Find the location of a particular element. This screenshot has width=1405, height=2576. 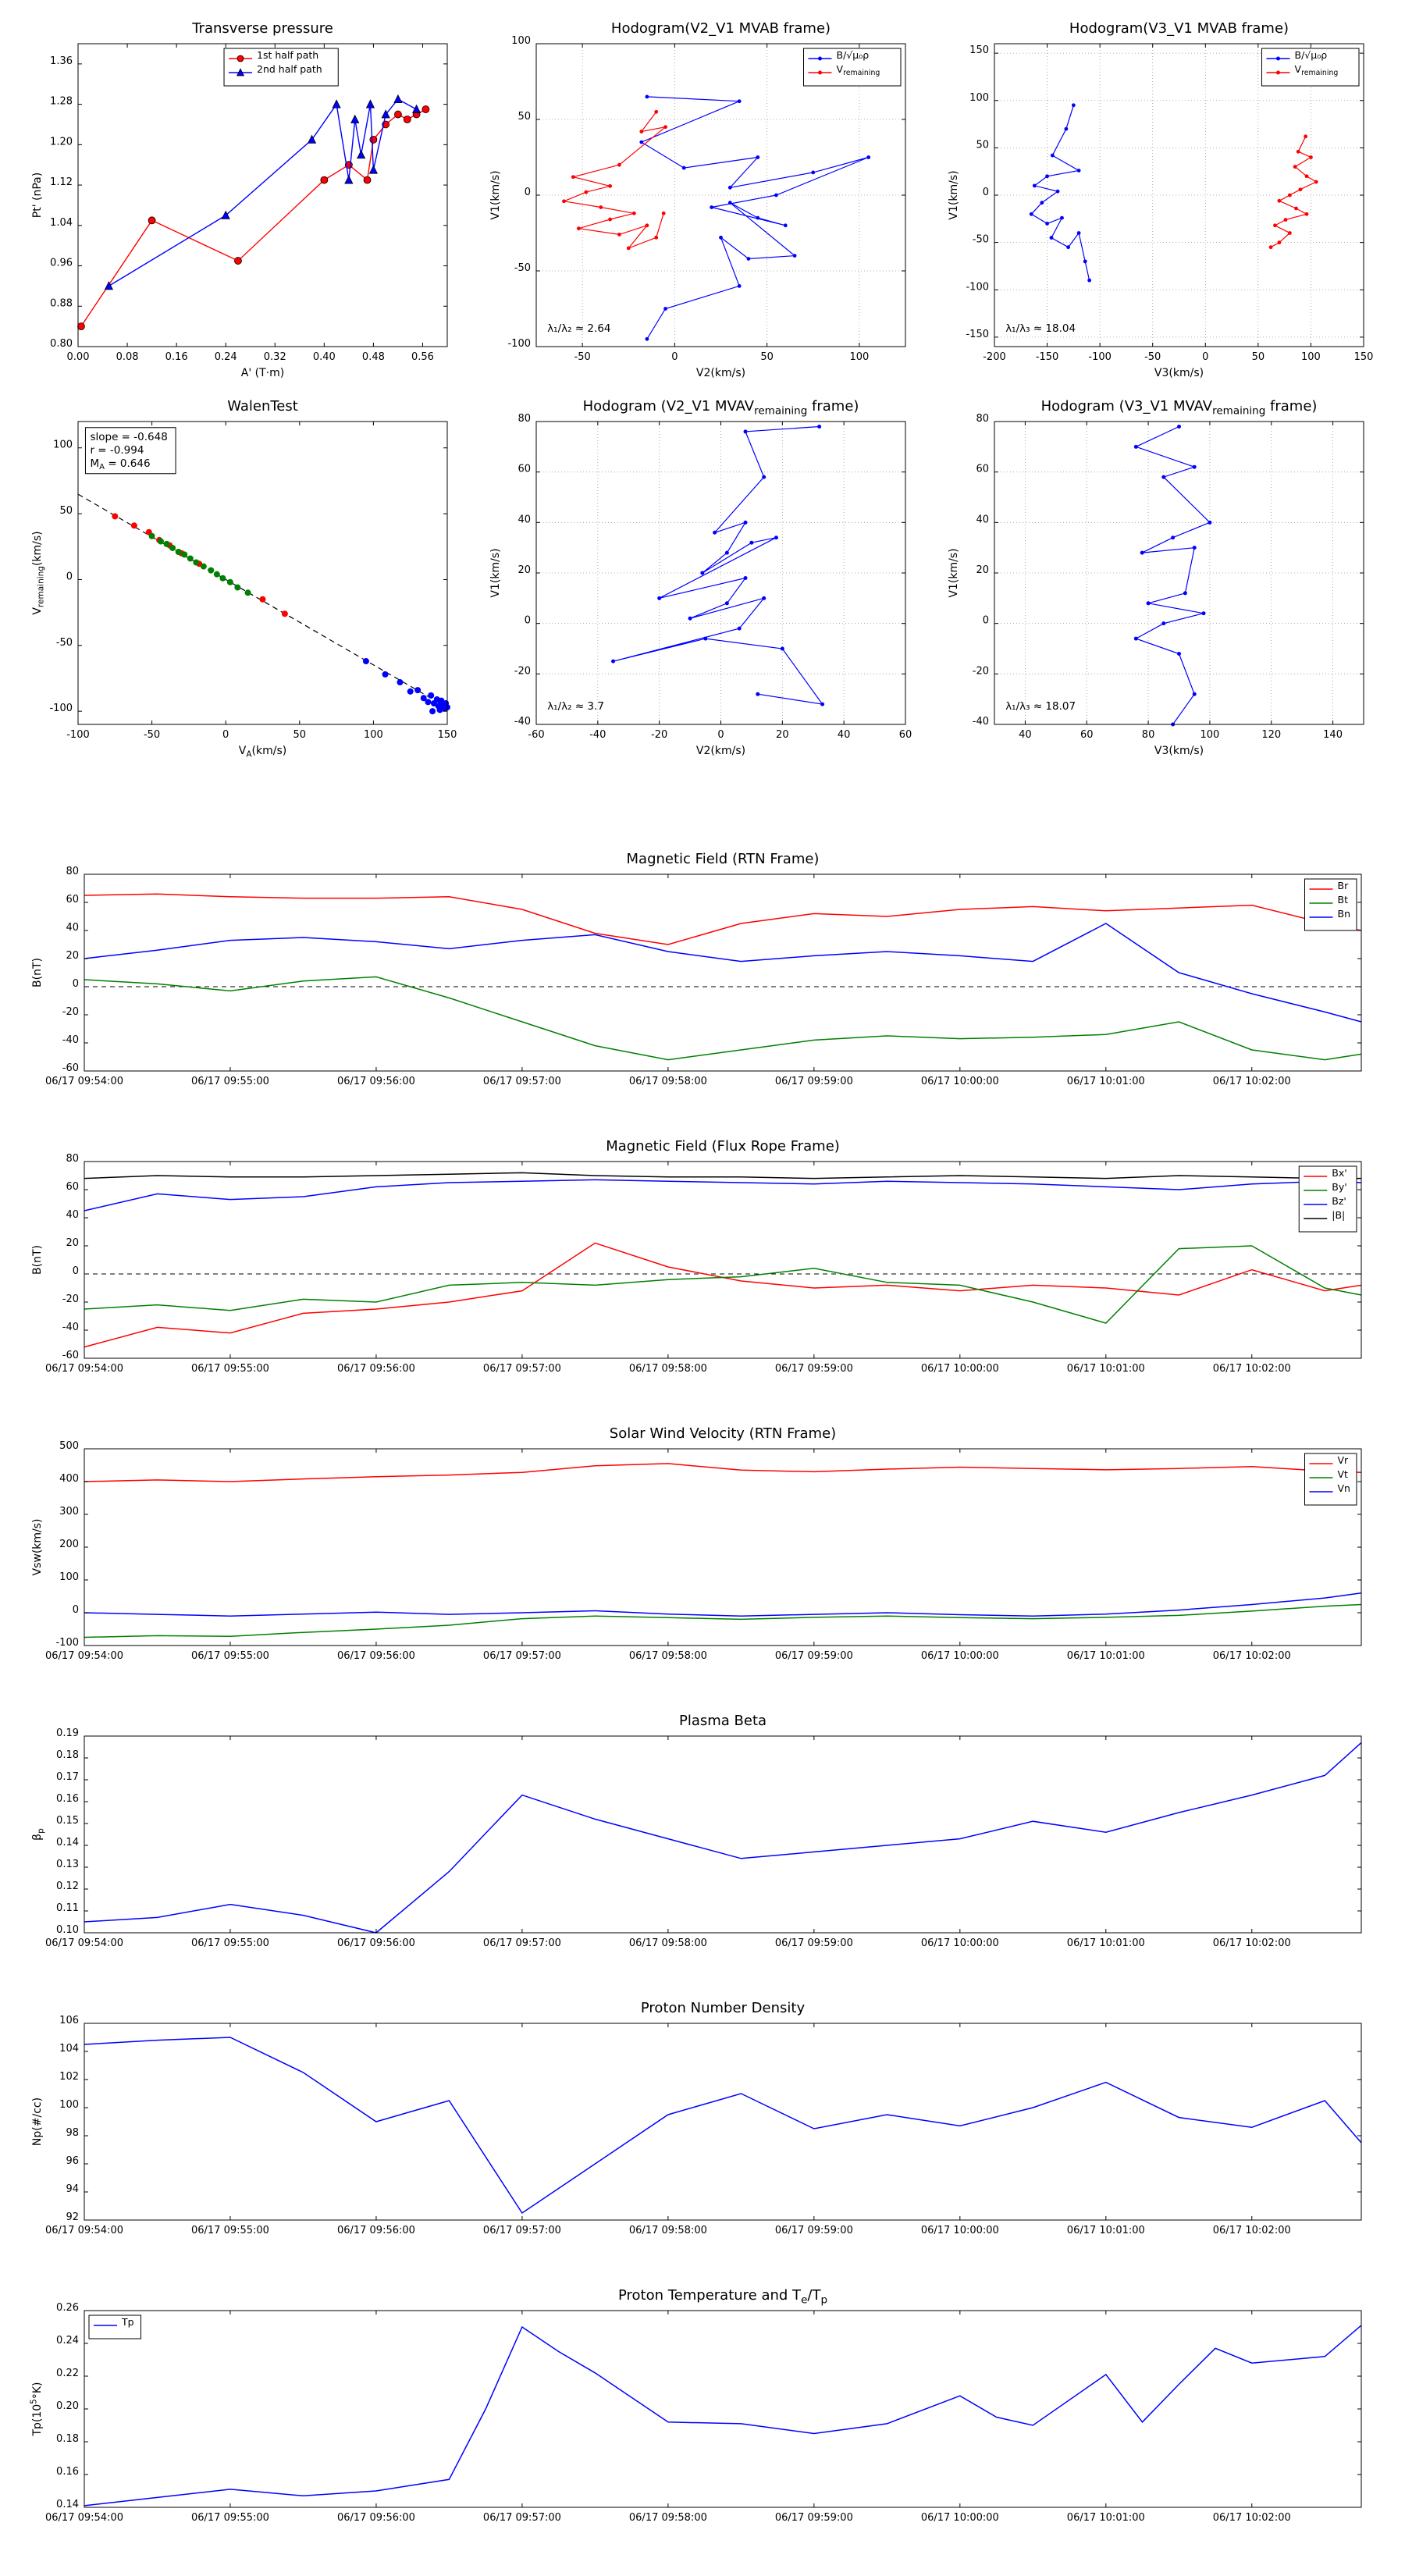

svg-text: B/√μ₀ρ is located at coordinates (1311, 55).